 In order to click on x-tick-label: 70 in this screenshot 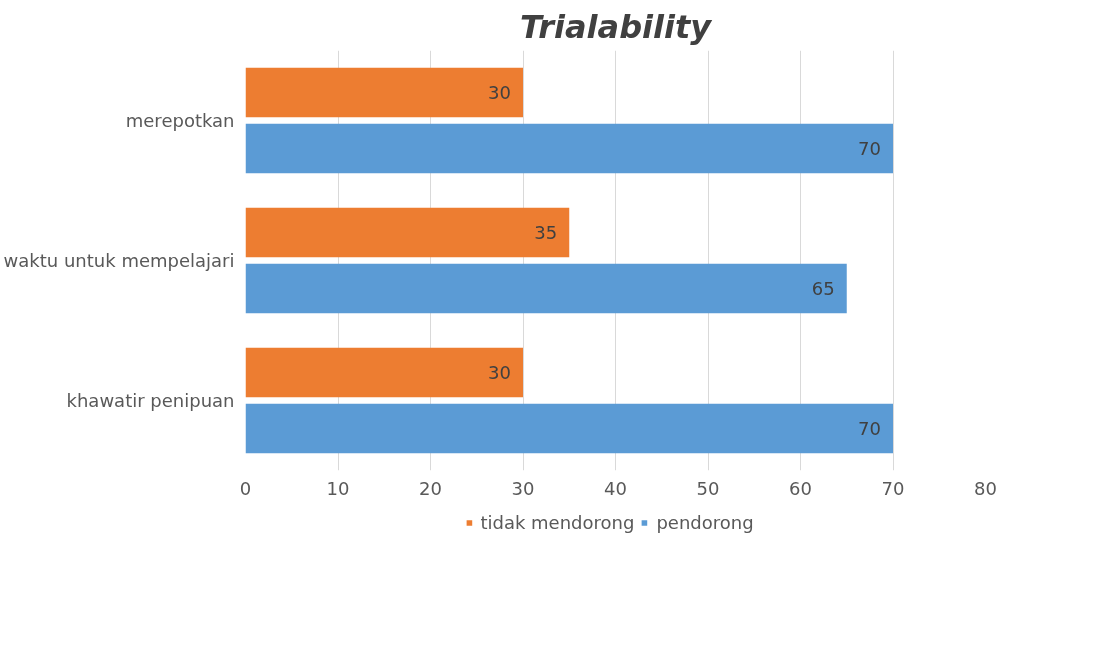, I will do `click(893, 488)`.